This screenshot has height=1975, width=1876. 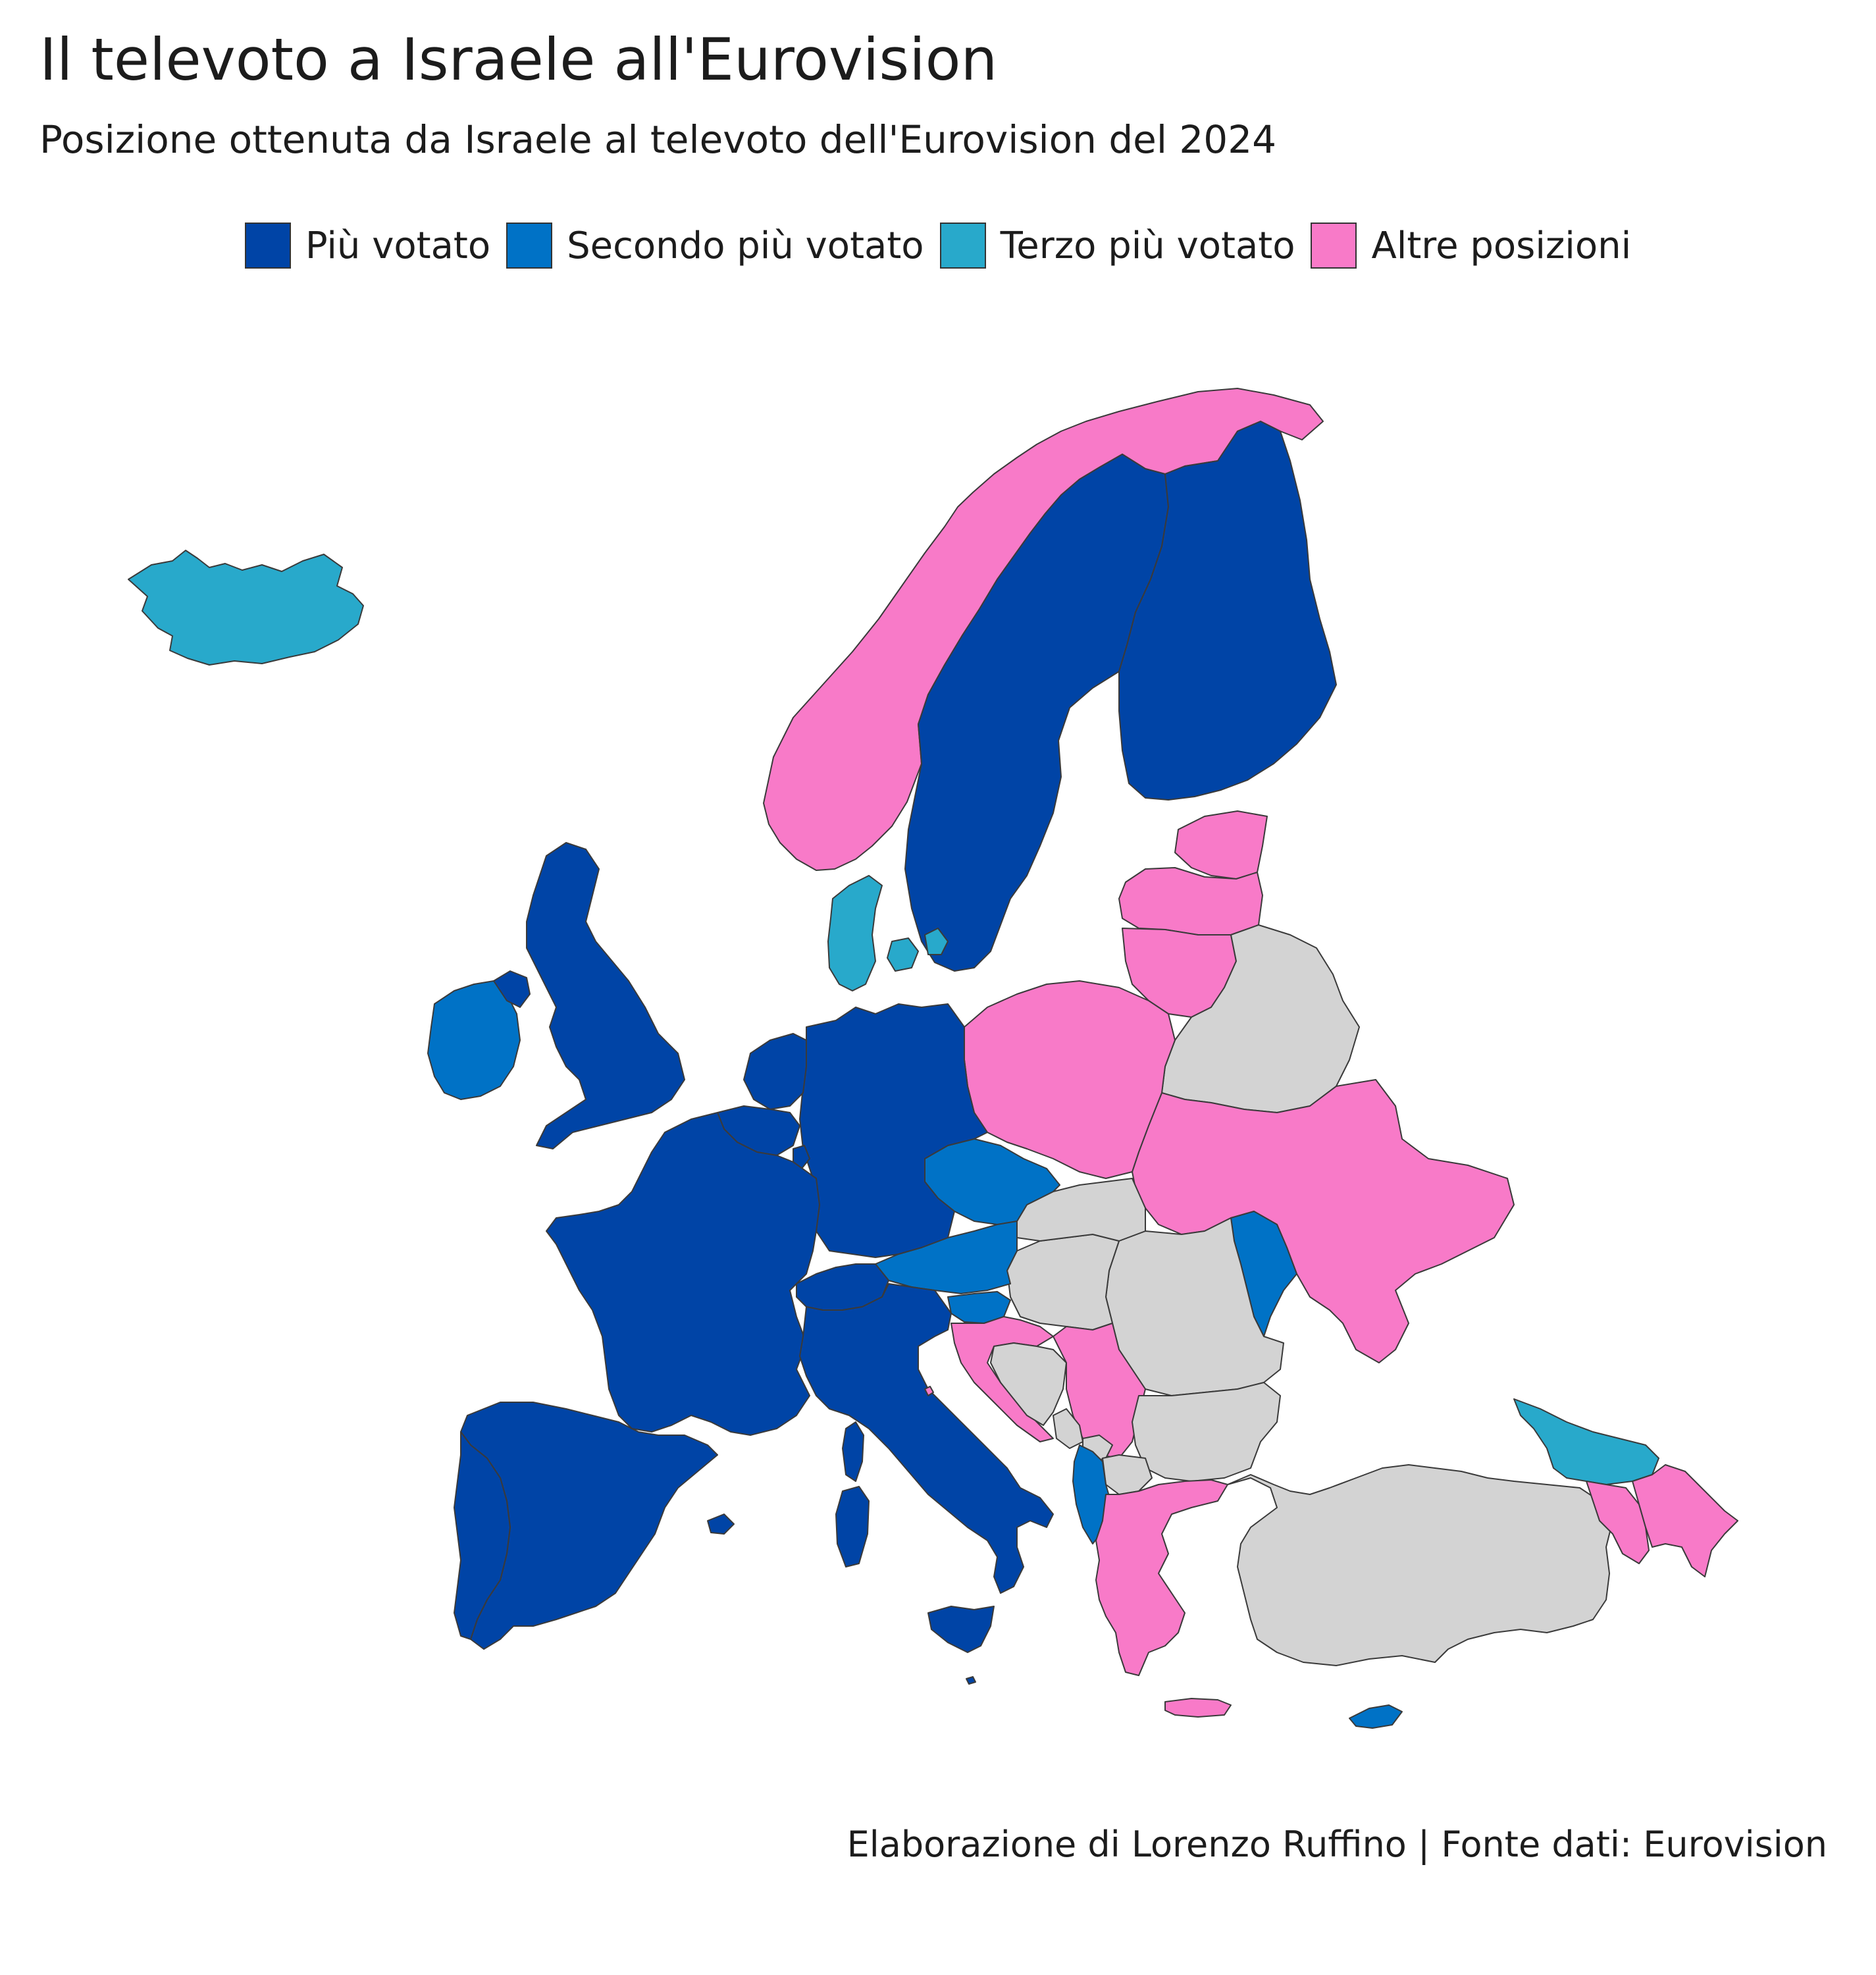 I want to click on legend-item-second: Secondo più votato, so click(x=715, y=246).